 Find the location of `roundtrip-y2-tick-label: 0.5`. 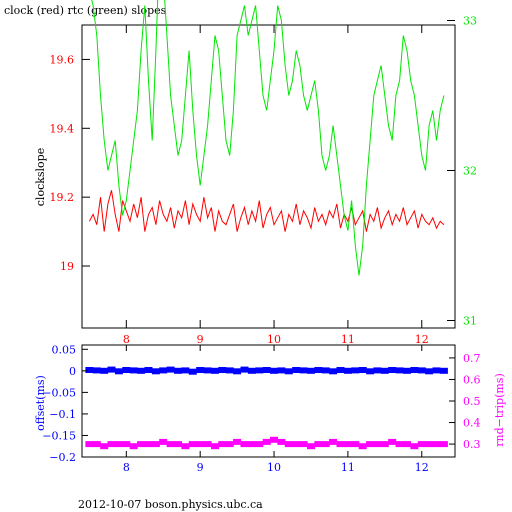

roundtrip-y2-tick-label: 0.5 is located at coordinates (472, 401).